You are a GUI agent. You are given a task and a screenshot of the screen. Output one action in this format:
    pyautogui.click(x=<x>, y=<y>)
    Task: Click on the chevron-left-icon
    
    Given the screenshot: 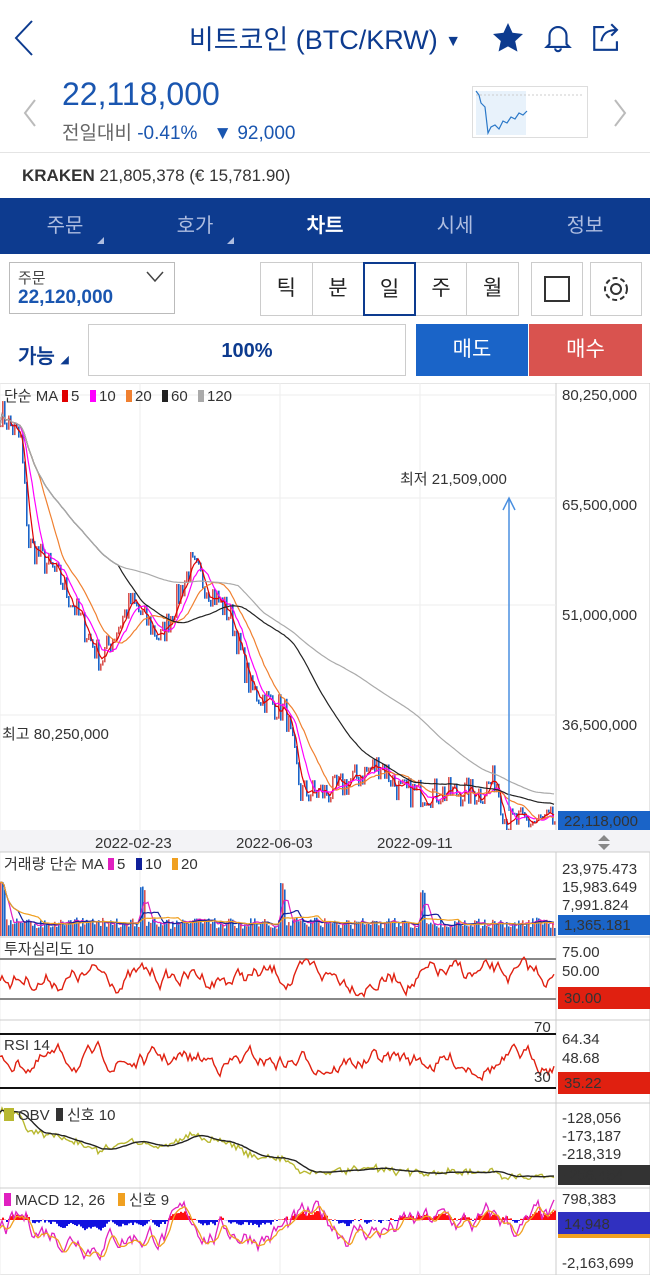 What is the action you would take?
    pyautogui.click(x=23, y=38)
    